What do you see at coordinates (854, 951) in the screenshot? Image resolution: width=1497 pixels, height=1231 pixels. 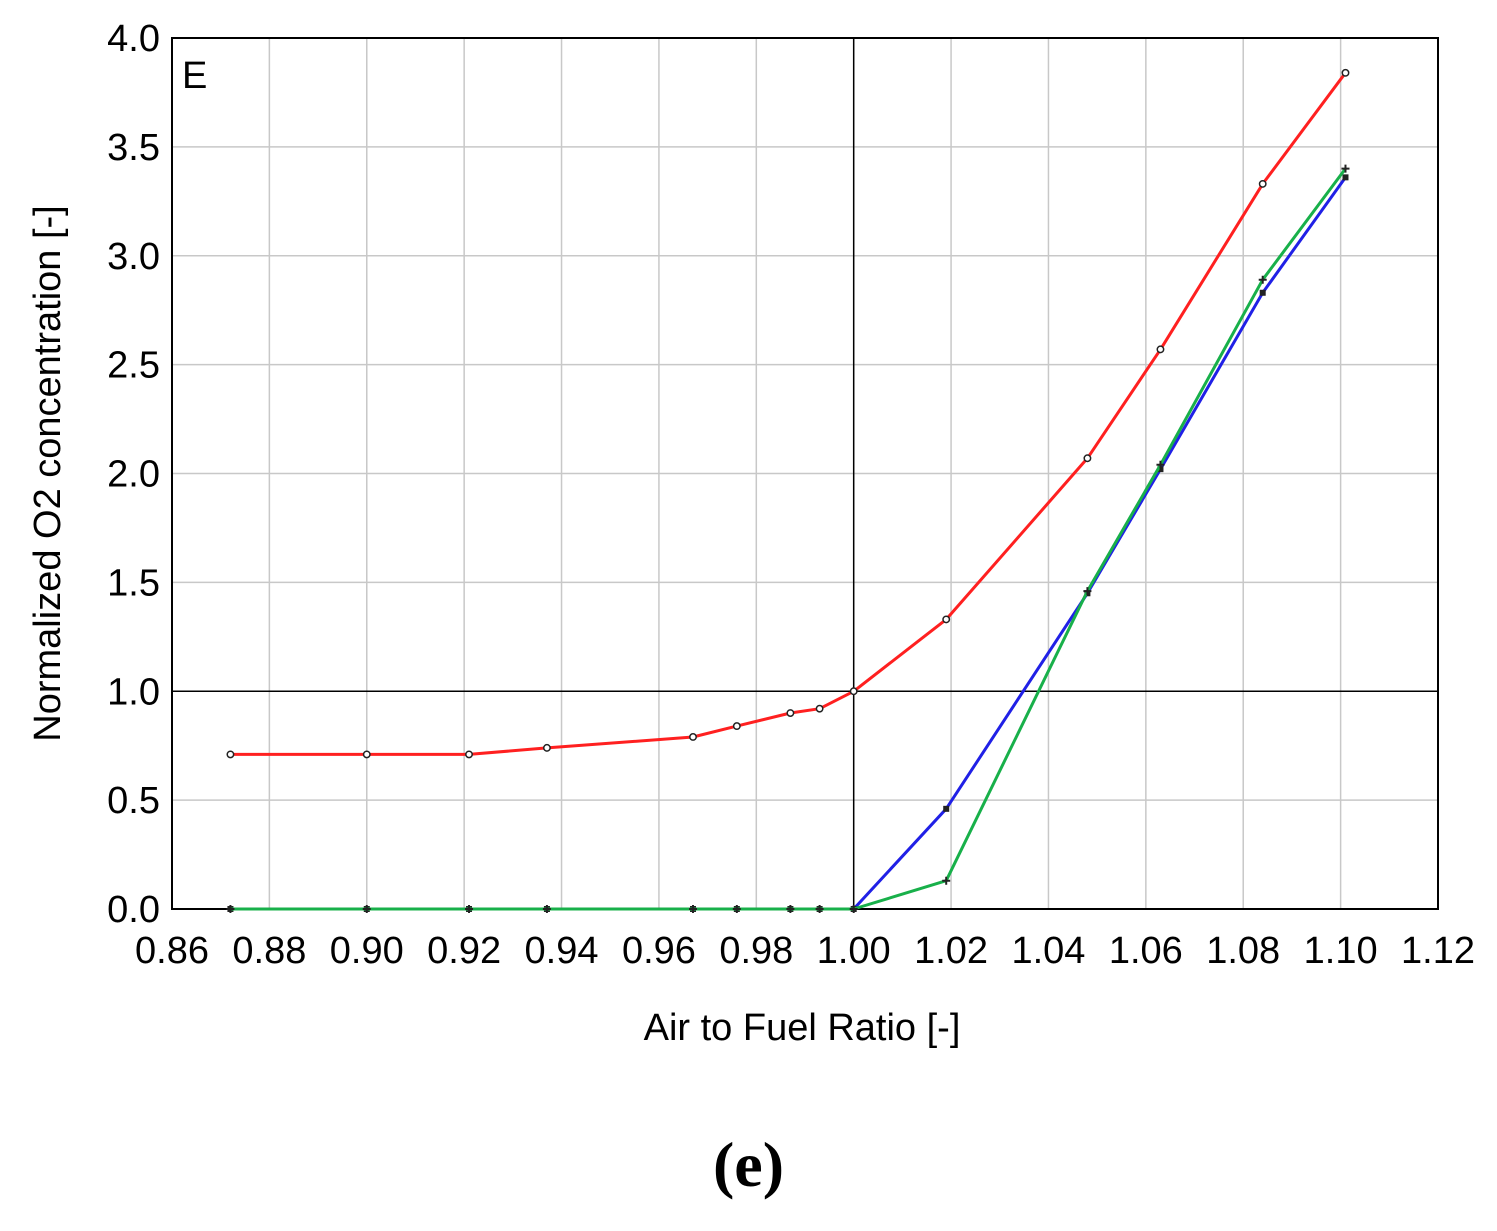 I see `x-tick-label: 1.00` at bounding box center [854, 951].